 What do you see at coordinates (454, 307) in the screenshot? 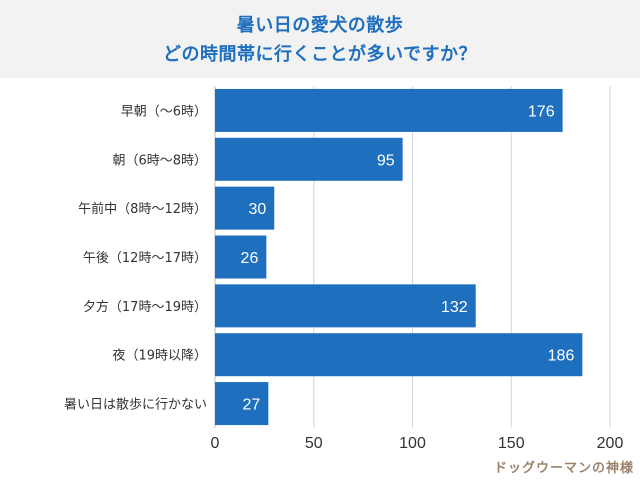
I see `bar-value-label-4: 132` at bounding box center [454, 307].